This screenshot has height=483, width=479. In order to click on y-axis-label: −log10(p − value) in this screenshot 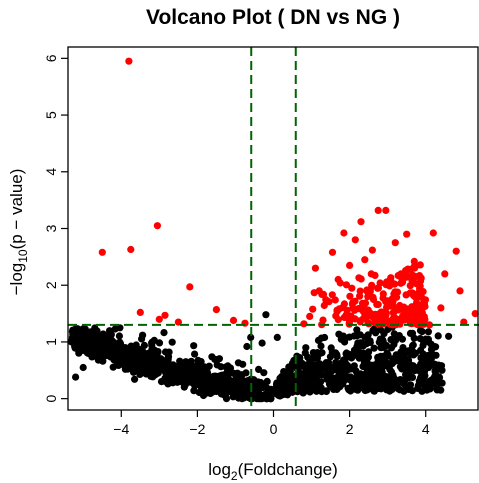, I will do `click(18, 232)`.